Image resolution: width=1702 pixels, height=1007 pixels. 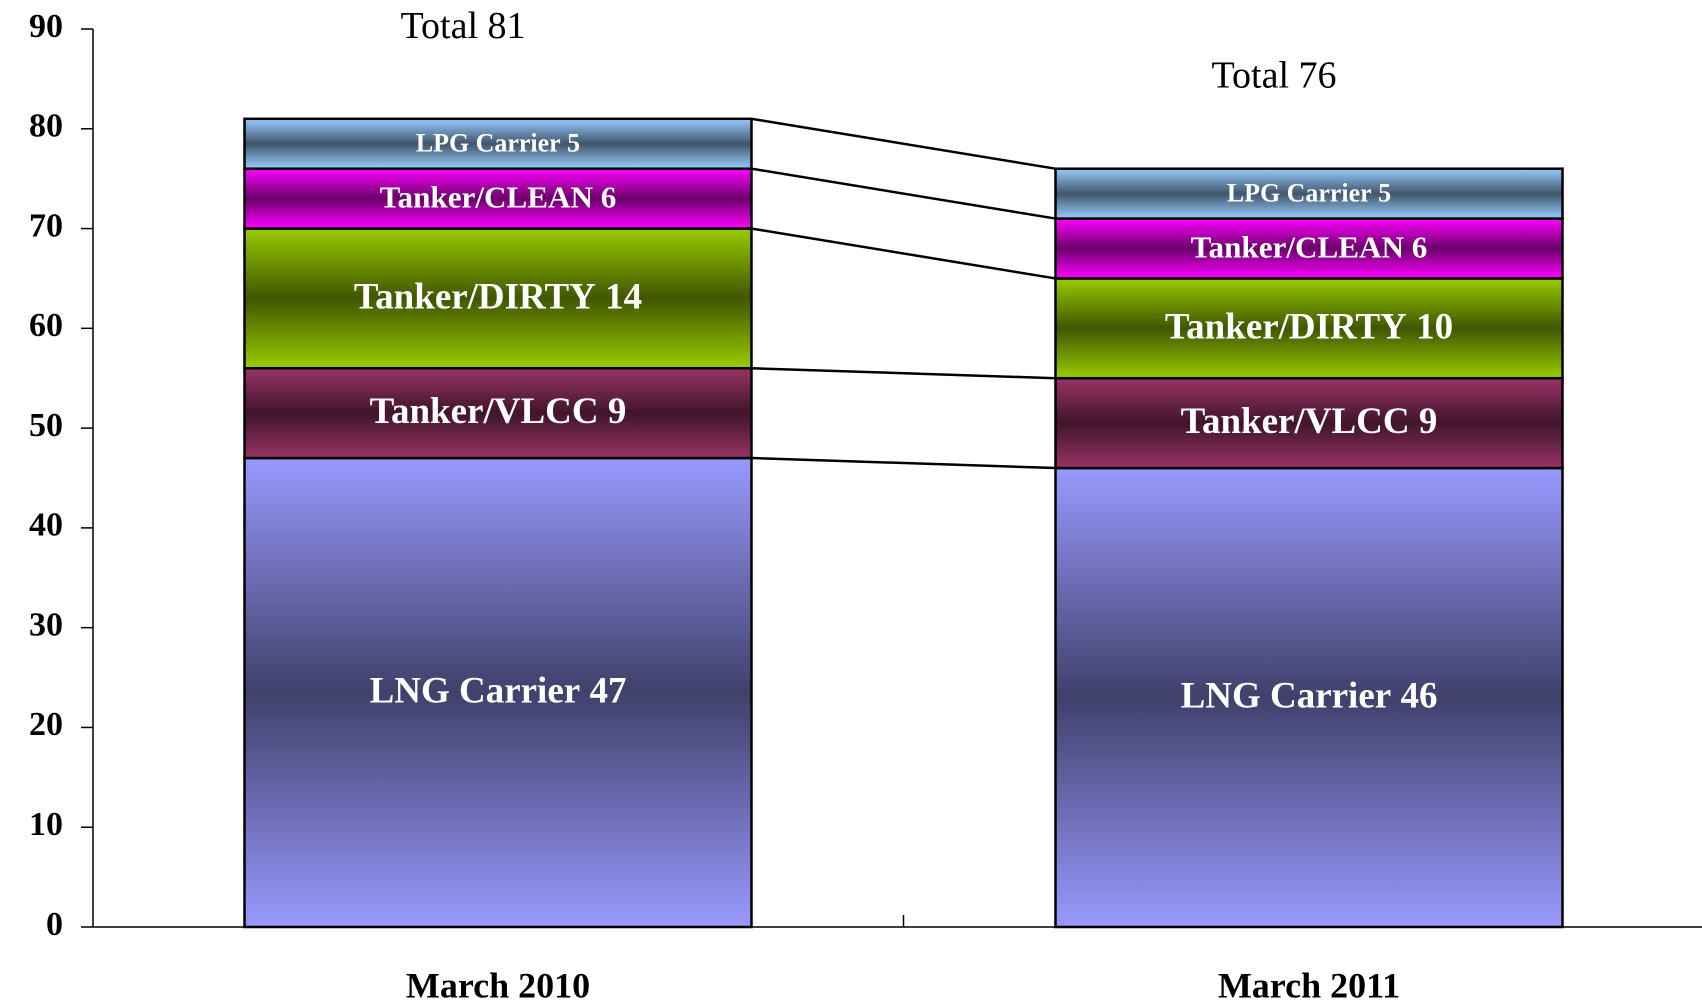 What do you see at coordinates (507, 26) in the screenshot?
I see `total-value: 81` at bounding box center [507, 26].